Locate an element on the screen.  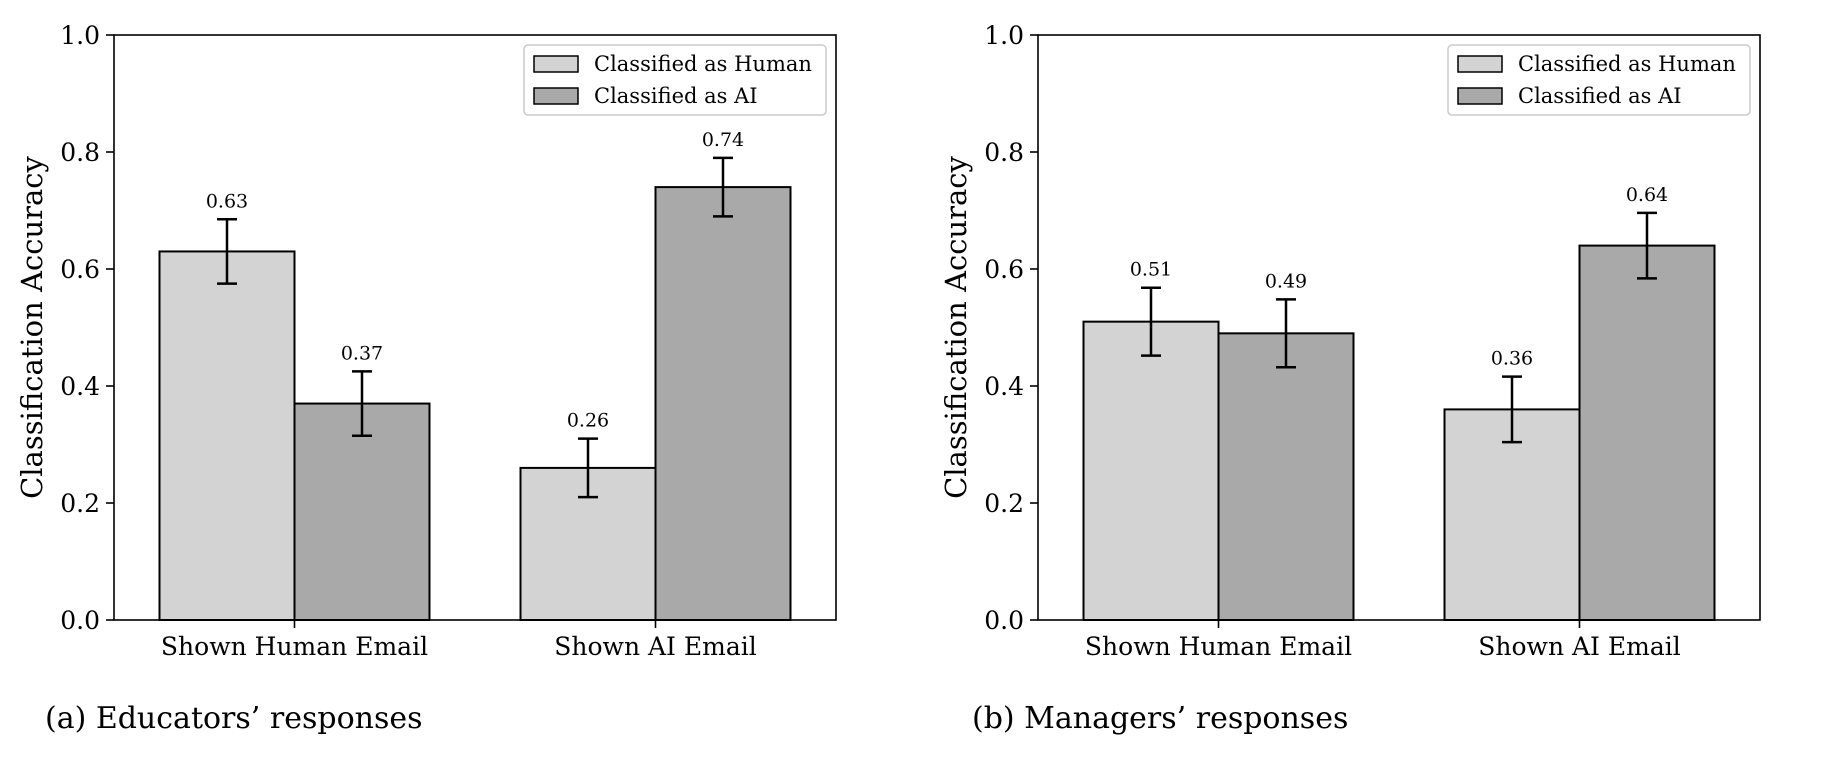
data-label: 0.63 is located at coordinates (227, 201).